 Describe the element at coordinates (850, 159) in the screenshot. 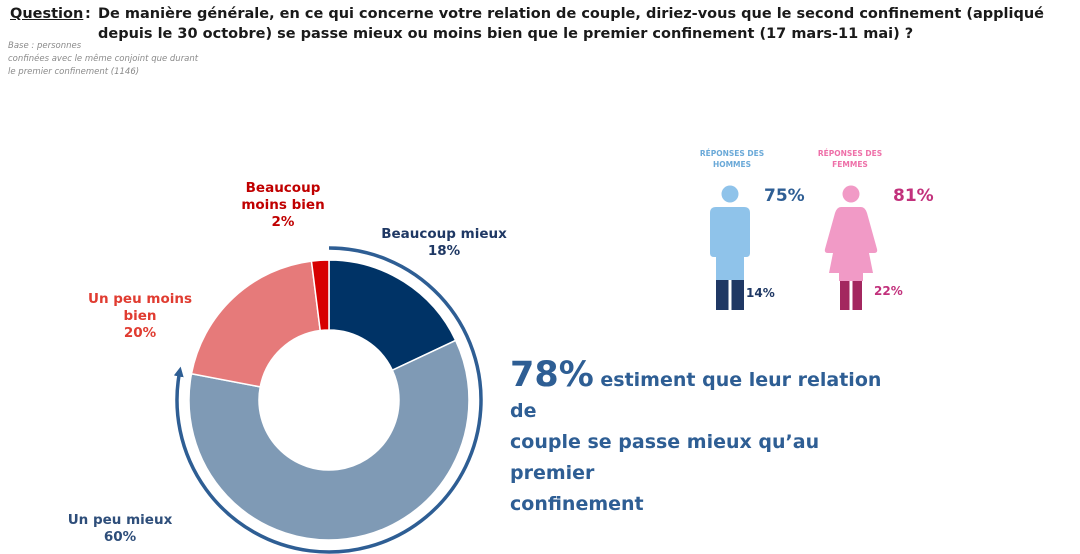

I see `women-responses-label: RÉPONSES DES FEMMES` at that location.